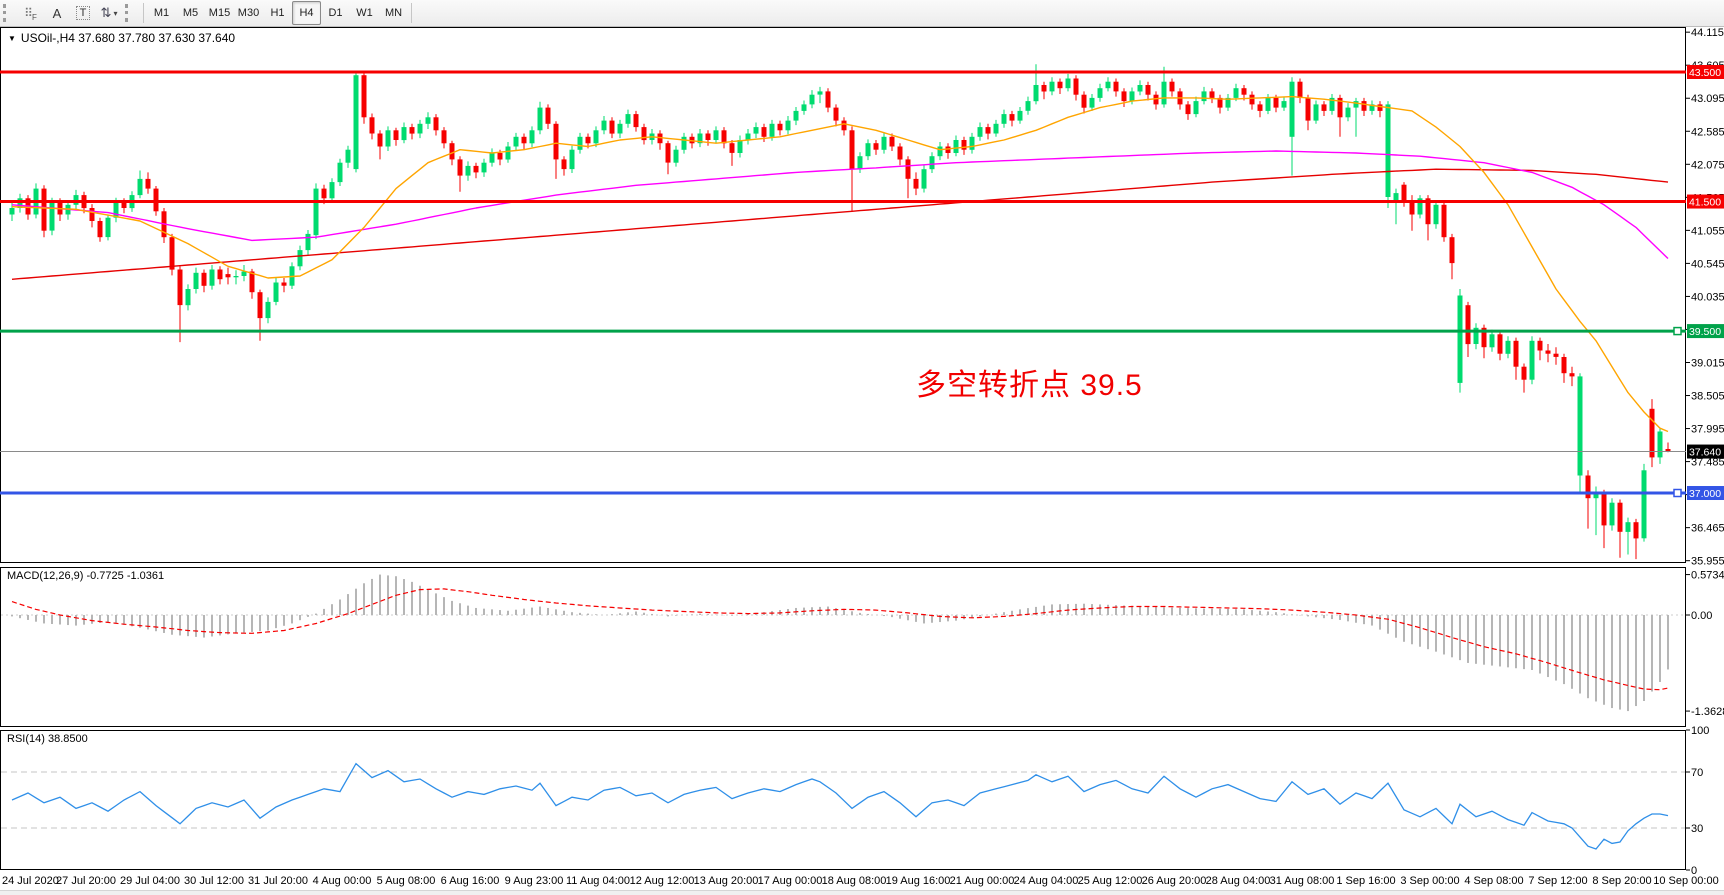 This screenshot has height=895, width=1724. What do you see at coordinates (161, 13) in the screenshot?
I see `timeframe-button-M1: M1` at bounding box center [161, 13].